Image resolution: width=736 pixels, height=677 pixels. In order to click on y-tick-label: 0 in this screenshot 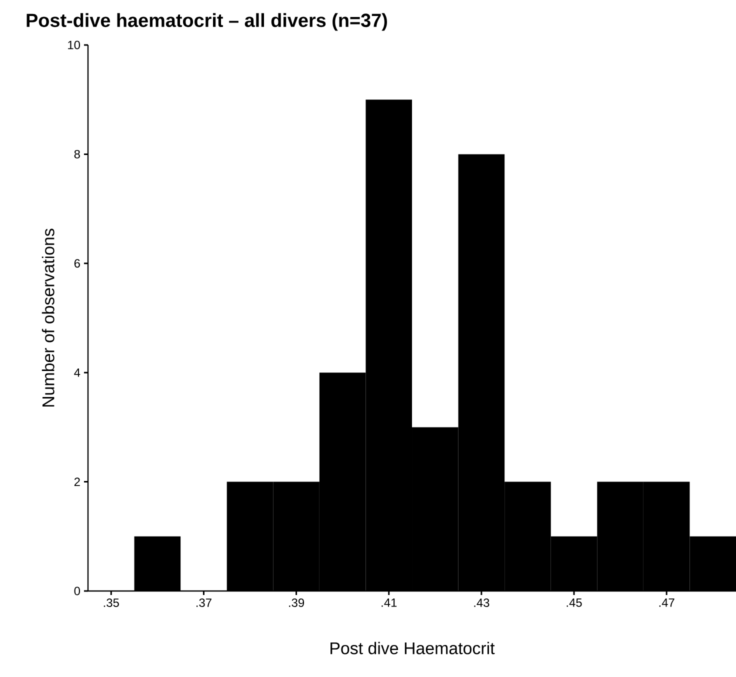, I will do `click(77, 591)`.